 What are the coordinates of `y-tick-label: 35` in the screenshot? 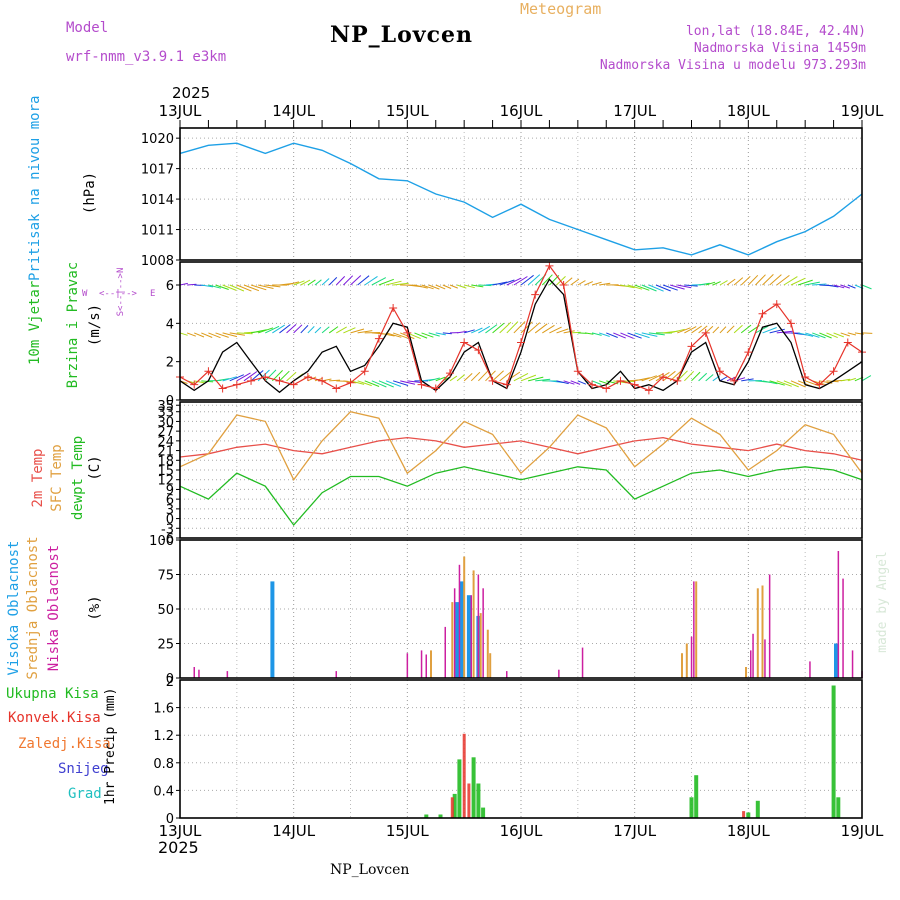 It's located at (165, 406).